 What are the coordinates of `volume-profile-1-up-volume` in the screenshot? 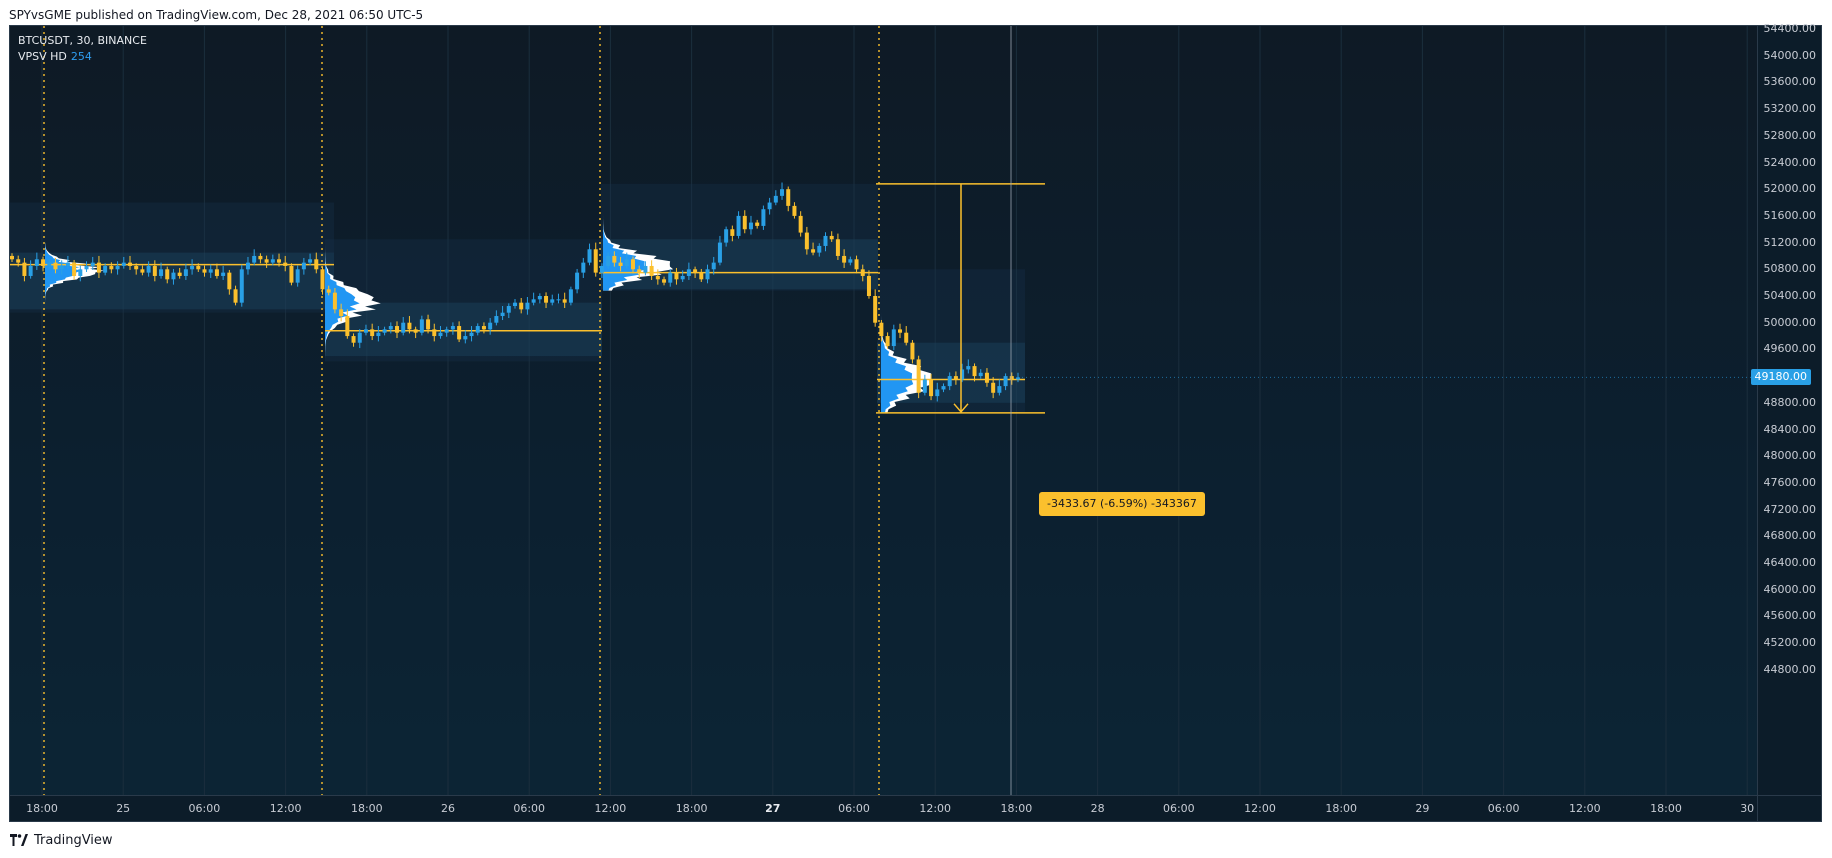 It's located at (63, 277).